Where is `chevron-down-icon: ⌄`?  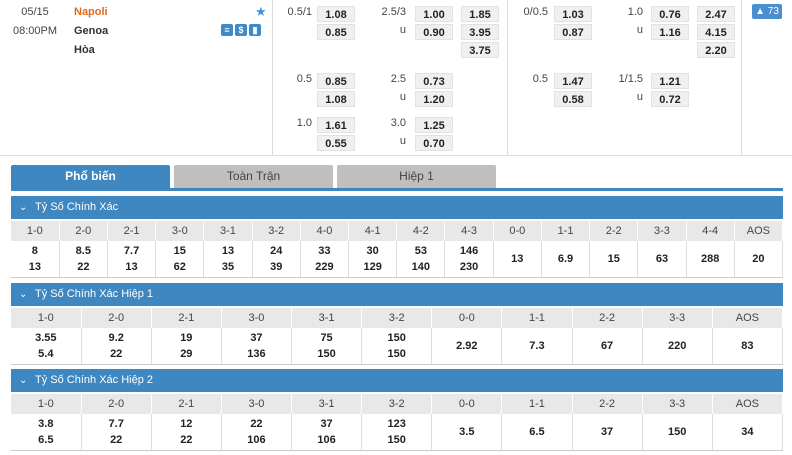
chevron-down-icon: ⌄ is located at coordinates (23, 380).